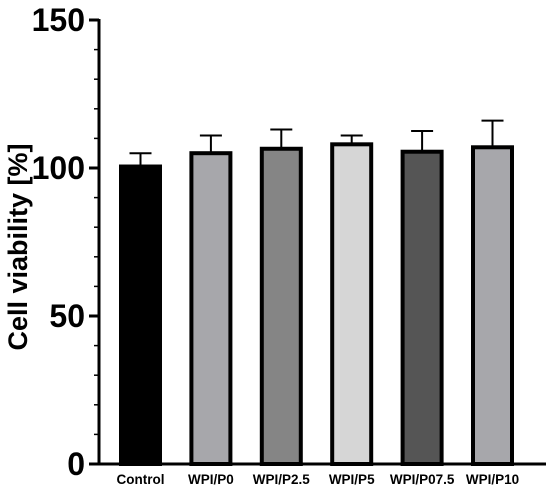 This screenshot has width=550, height=494. What do you see at coordinates (211, 479) in the screenshot?
I see `x-tick-label: WPI/P0` at bounding box center [211, 479].